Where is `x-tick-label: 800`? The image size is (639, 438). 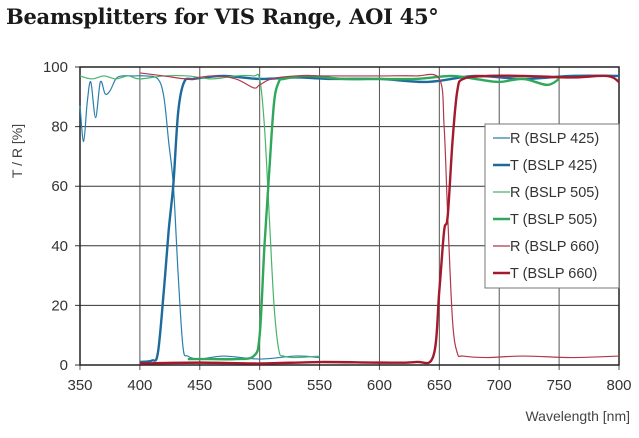
x-tick-label: 800 is located at coordinates (618, 385).